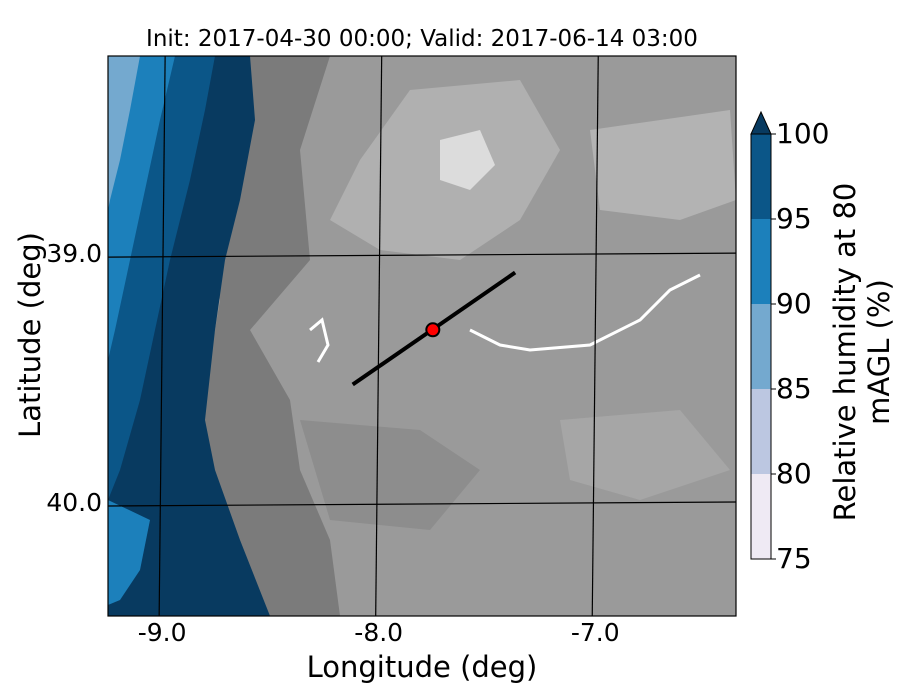 Image resolution: width=900 pixels, height=700 pixels. What do you see at coordinates (467, 160) in the screenshot?
I see `terrain-peak` at bounding box center [467, 160].